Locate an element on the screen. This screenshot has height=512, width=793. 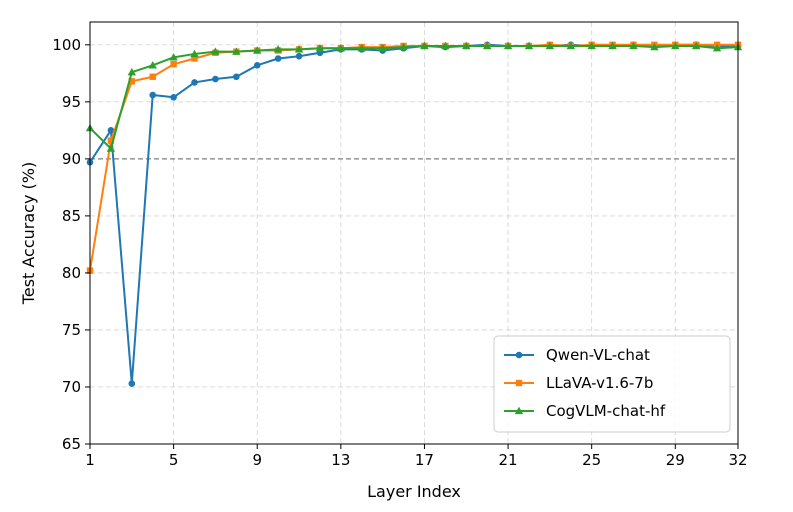
legend-label: CogVLM-chat-hf is located at coordinates (606, 411).